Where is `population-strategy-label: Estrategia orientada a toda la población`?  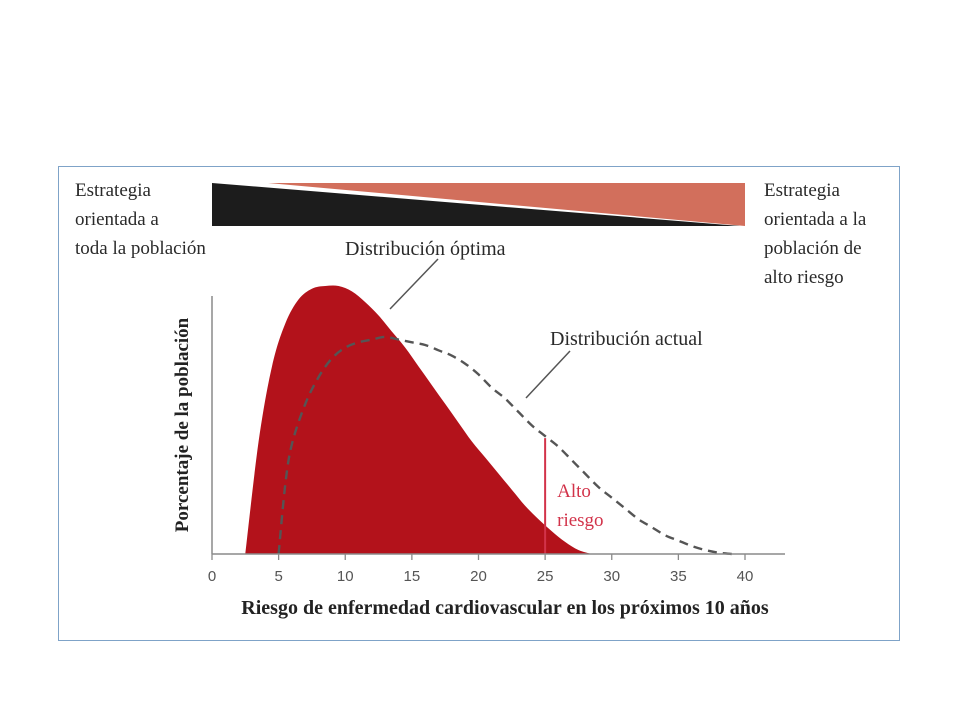
population-strategy-label: Estrategia orientada a toda la población is located at coordinates (140, 219).